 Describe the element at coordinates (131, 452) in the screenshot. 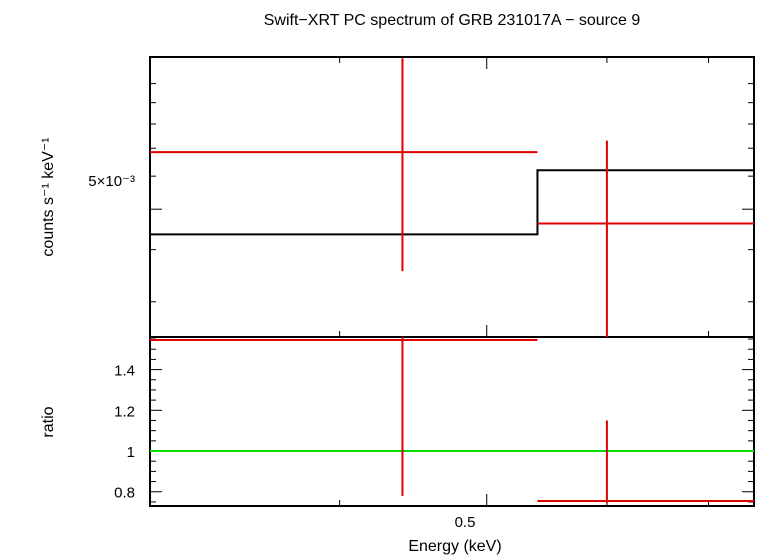

I see `ratio-y-tick-label: 1` at that location.